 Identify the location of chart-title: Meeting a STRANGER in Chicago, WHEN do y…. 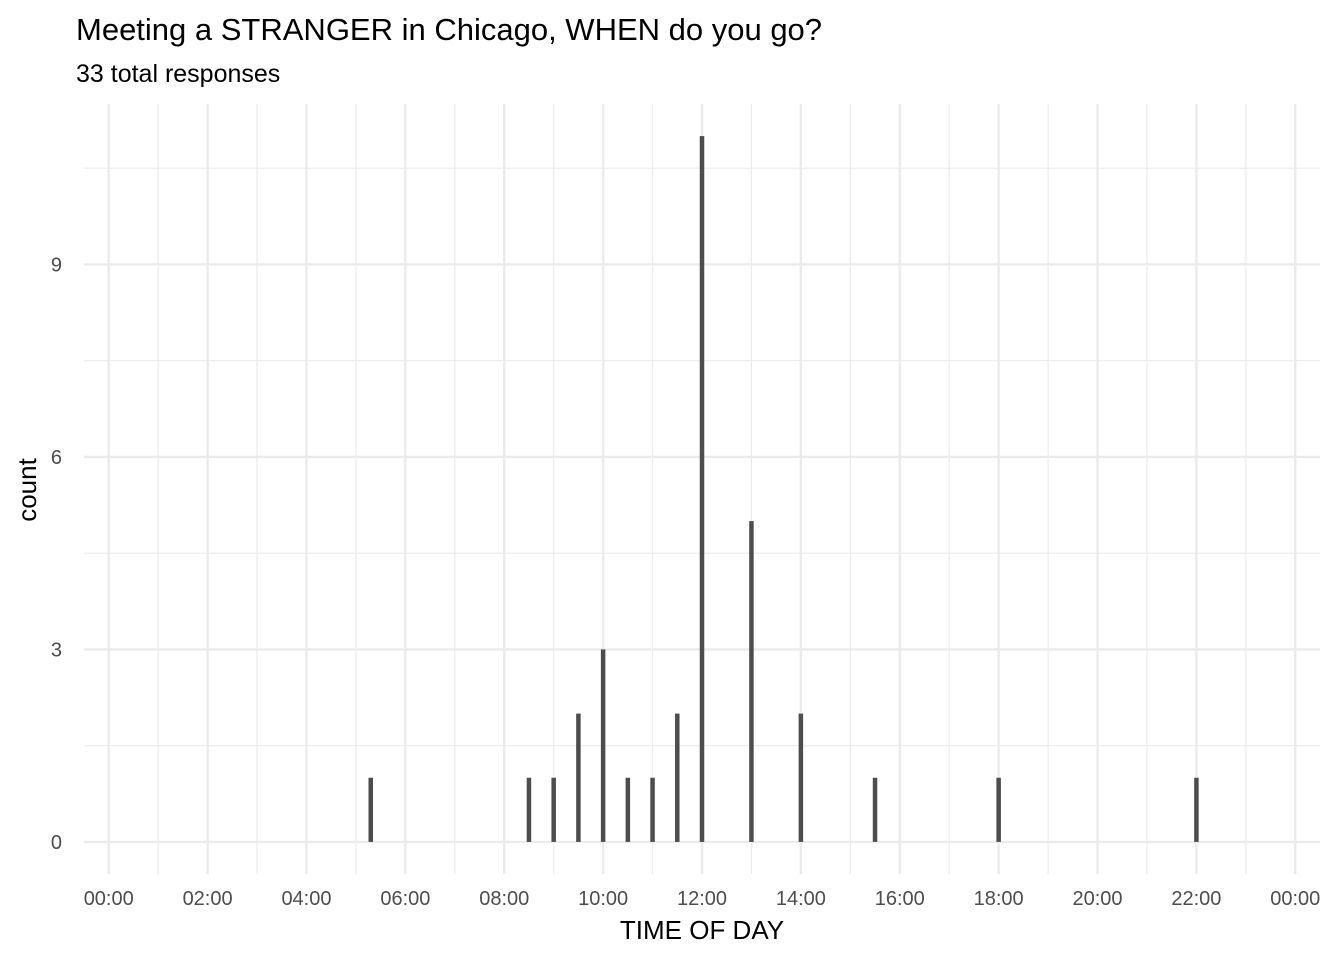
(449, 29).